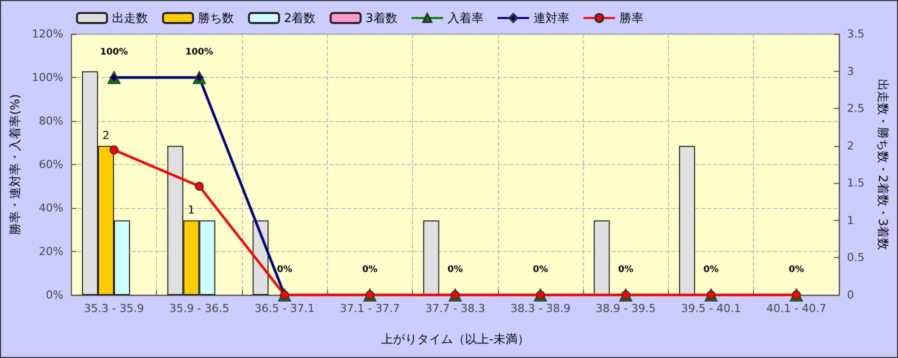 The width and height of the screenshot is (898, 358). Describe the element at coordinates (850, 295) in the screenshot. I see `y2-tick-label: 0` at that location.